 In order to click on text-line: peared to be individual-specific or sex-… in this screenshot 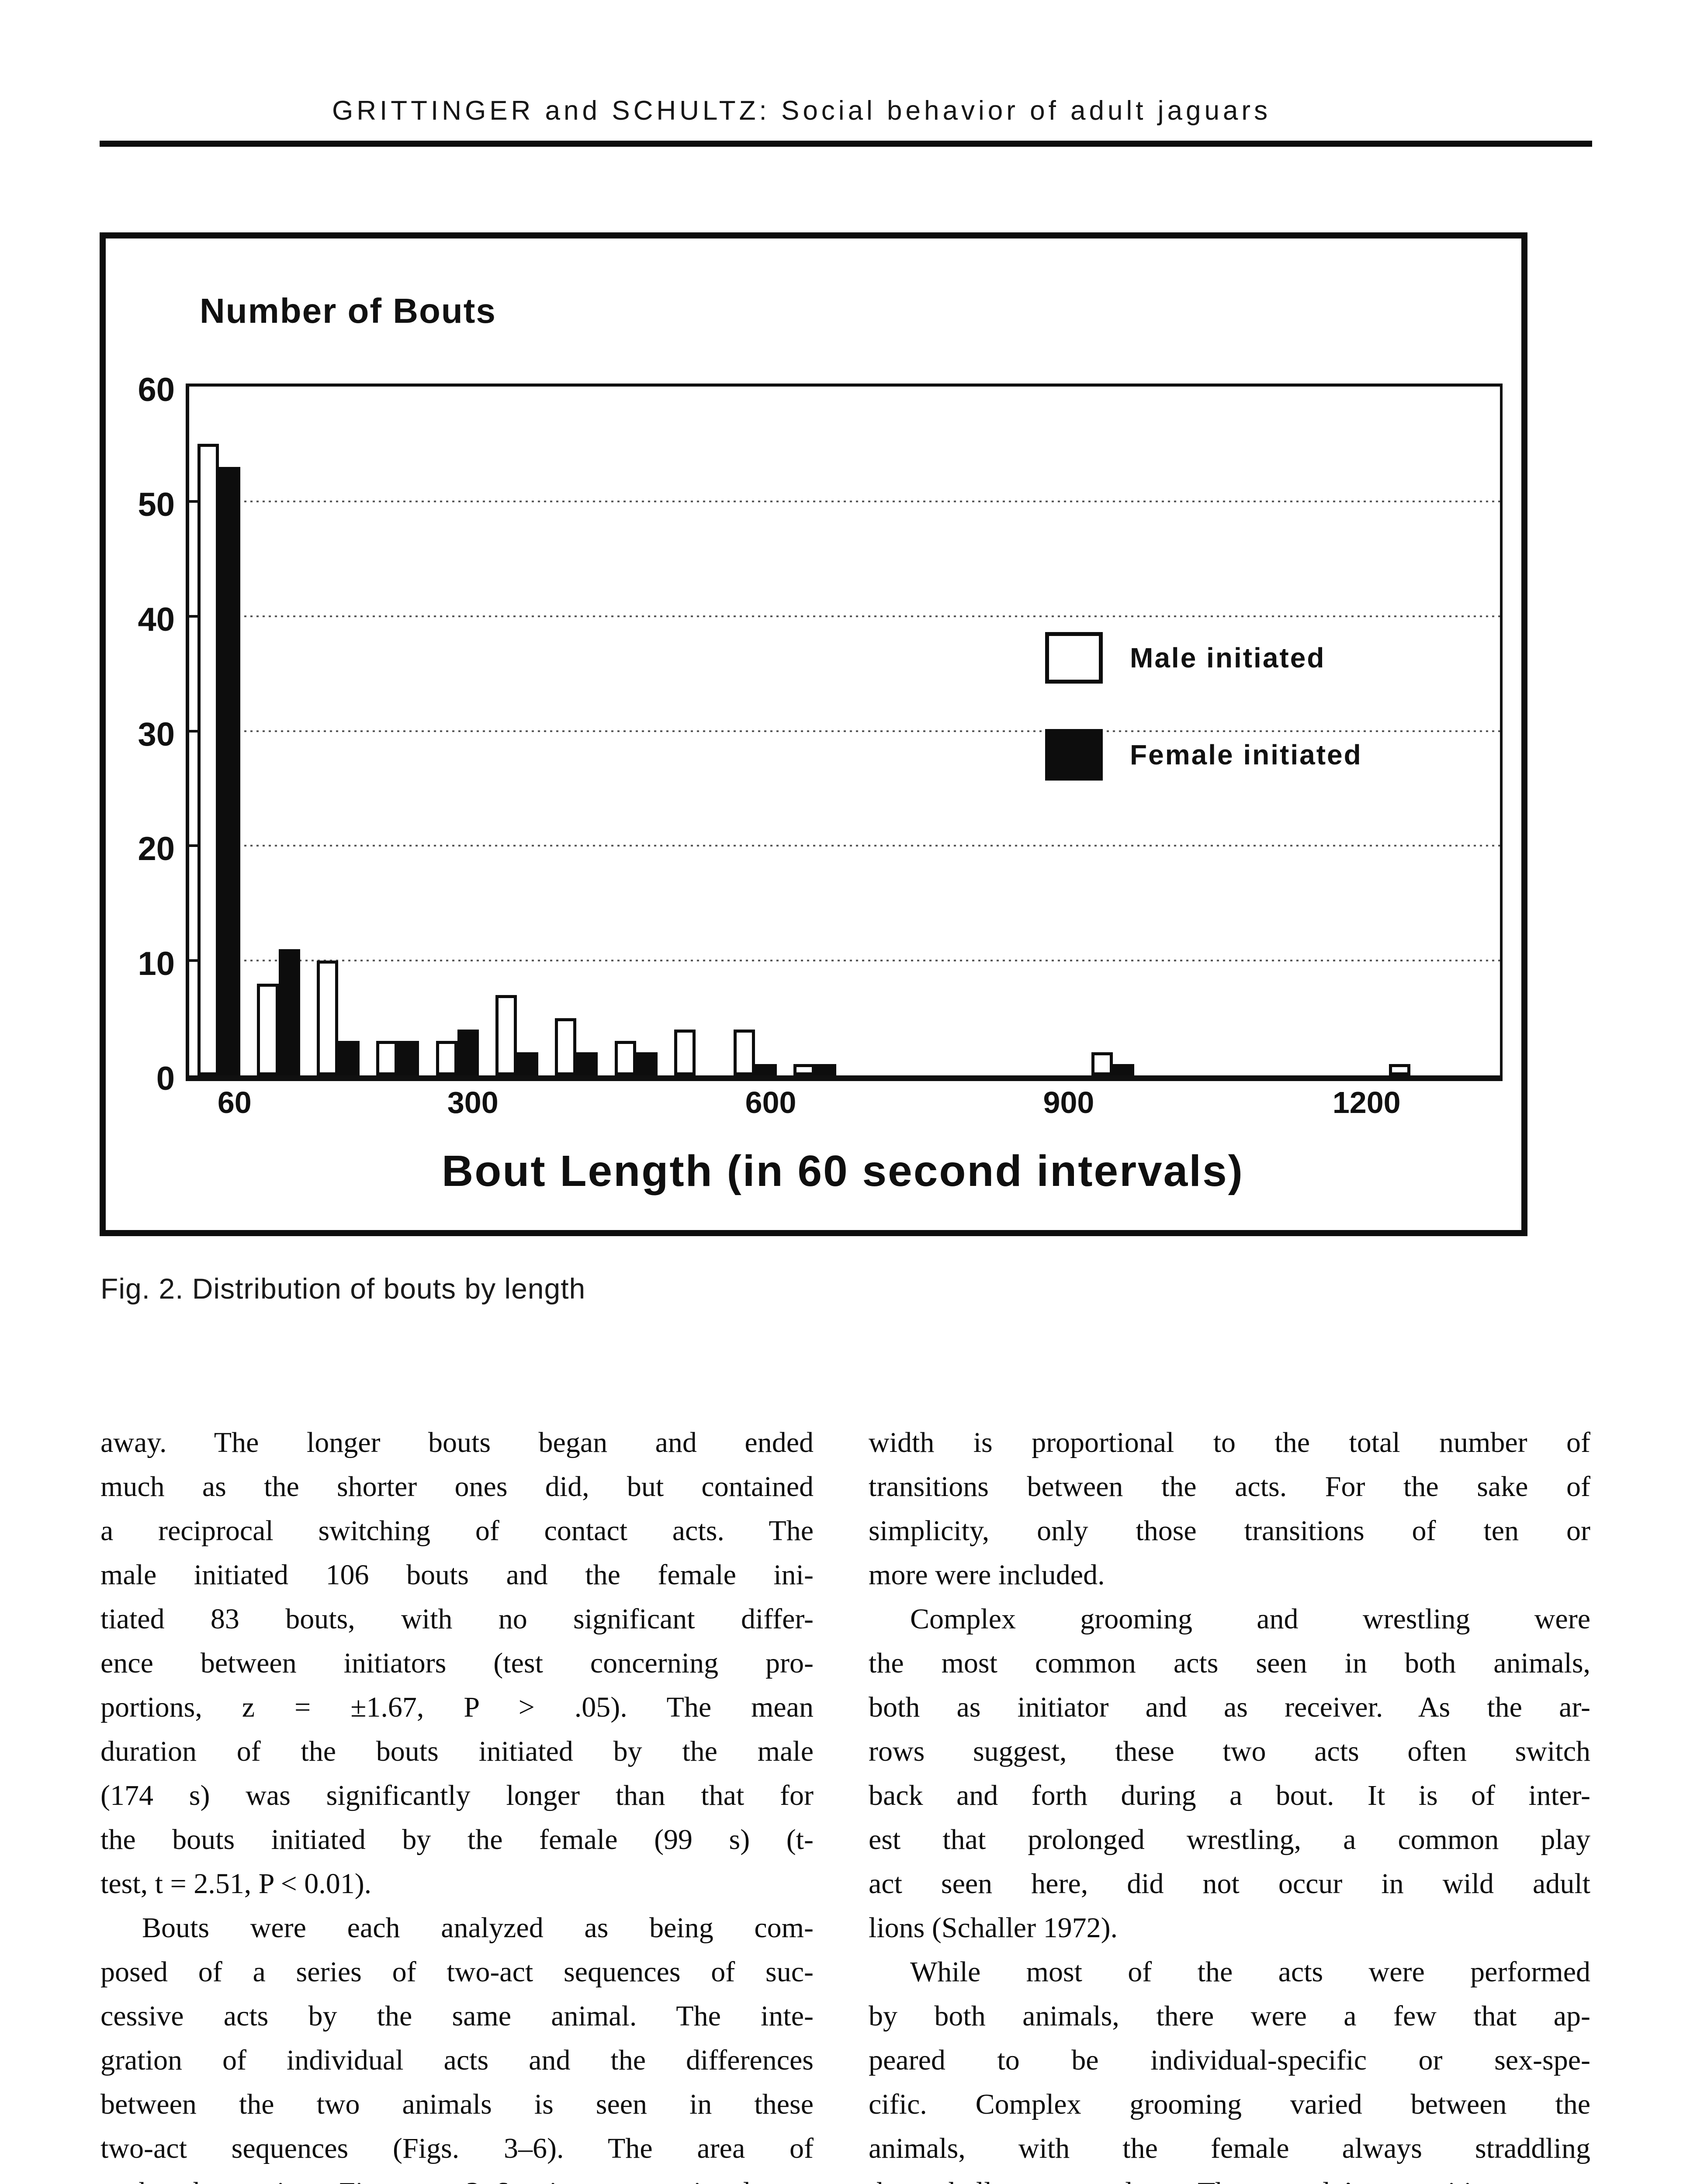, I will do `click(1229, 2060)`.